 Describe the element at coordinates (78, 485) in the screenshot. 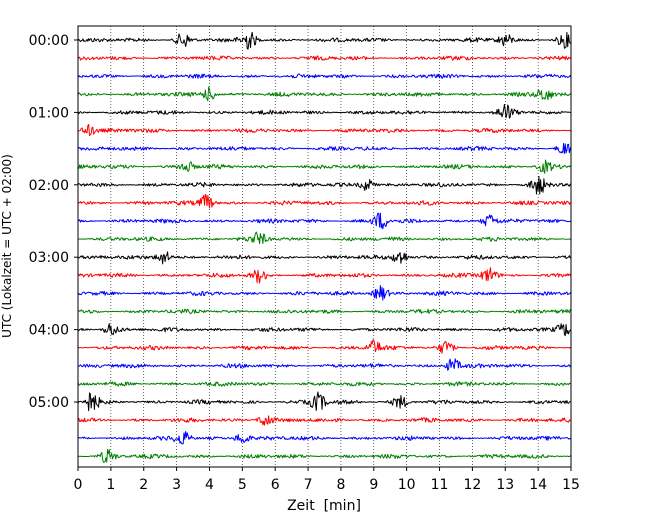

I see `x-tick-label-0: 0` at that location.